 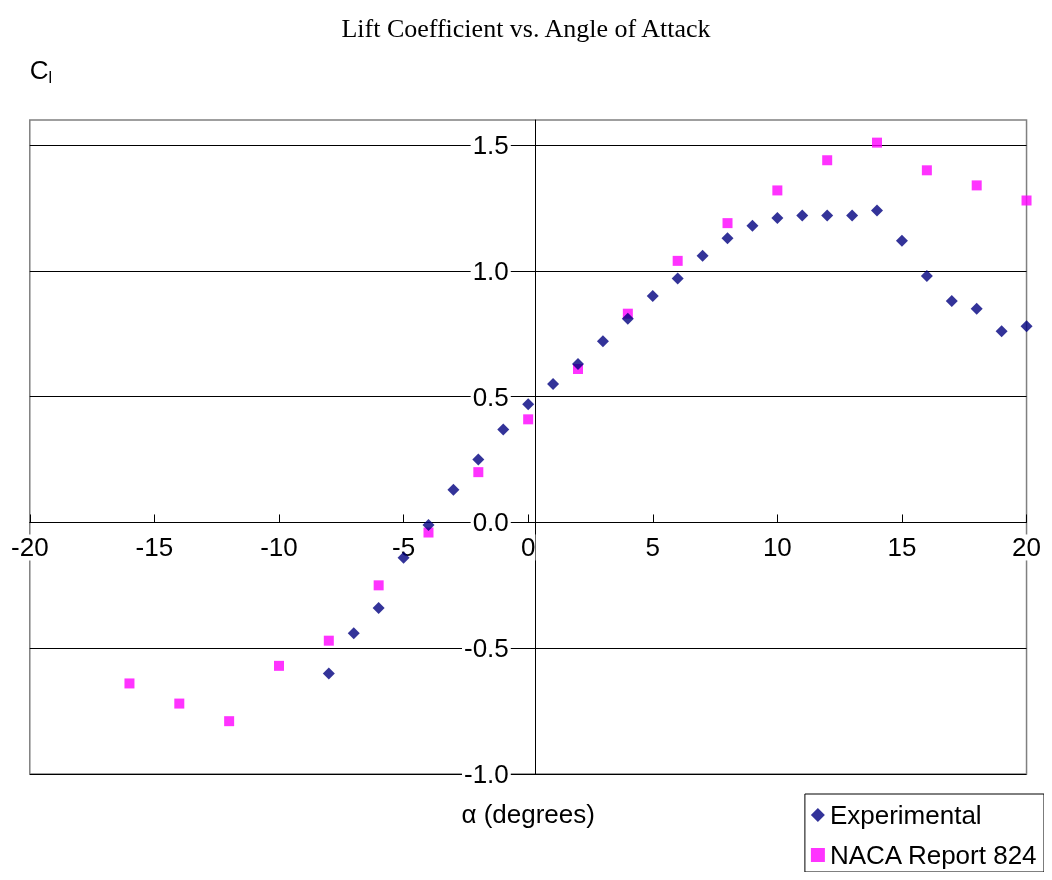 What do you see at coordinates (490, 270) in the screenshot?
I see `y-tick-label: 1.0` at bounding box center [490, 270].